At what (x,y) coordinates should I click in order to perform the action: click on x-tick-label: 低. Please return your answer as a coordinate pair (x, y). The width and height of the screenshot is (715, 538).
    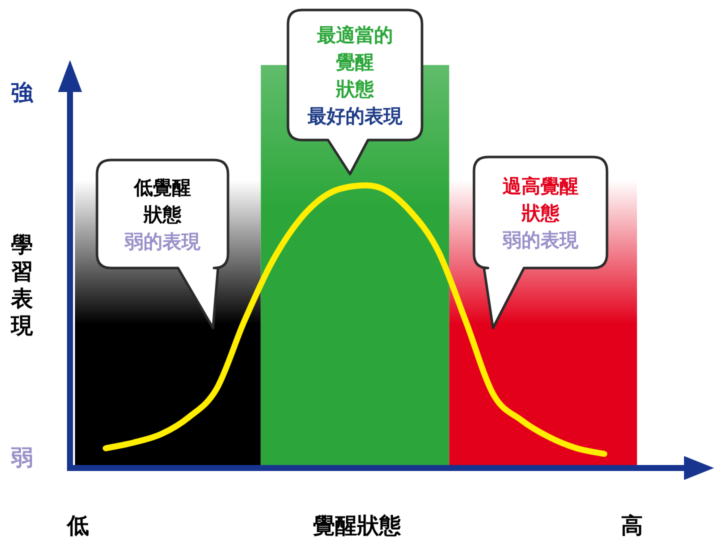
    Looking at the image, I should click on (77, 526).